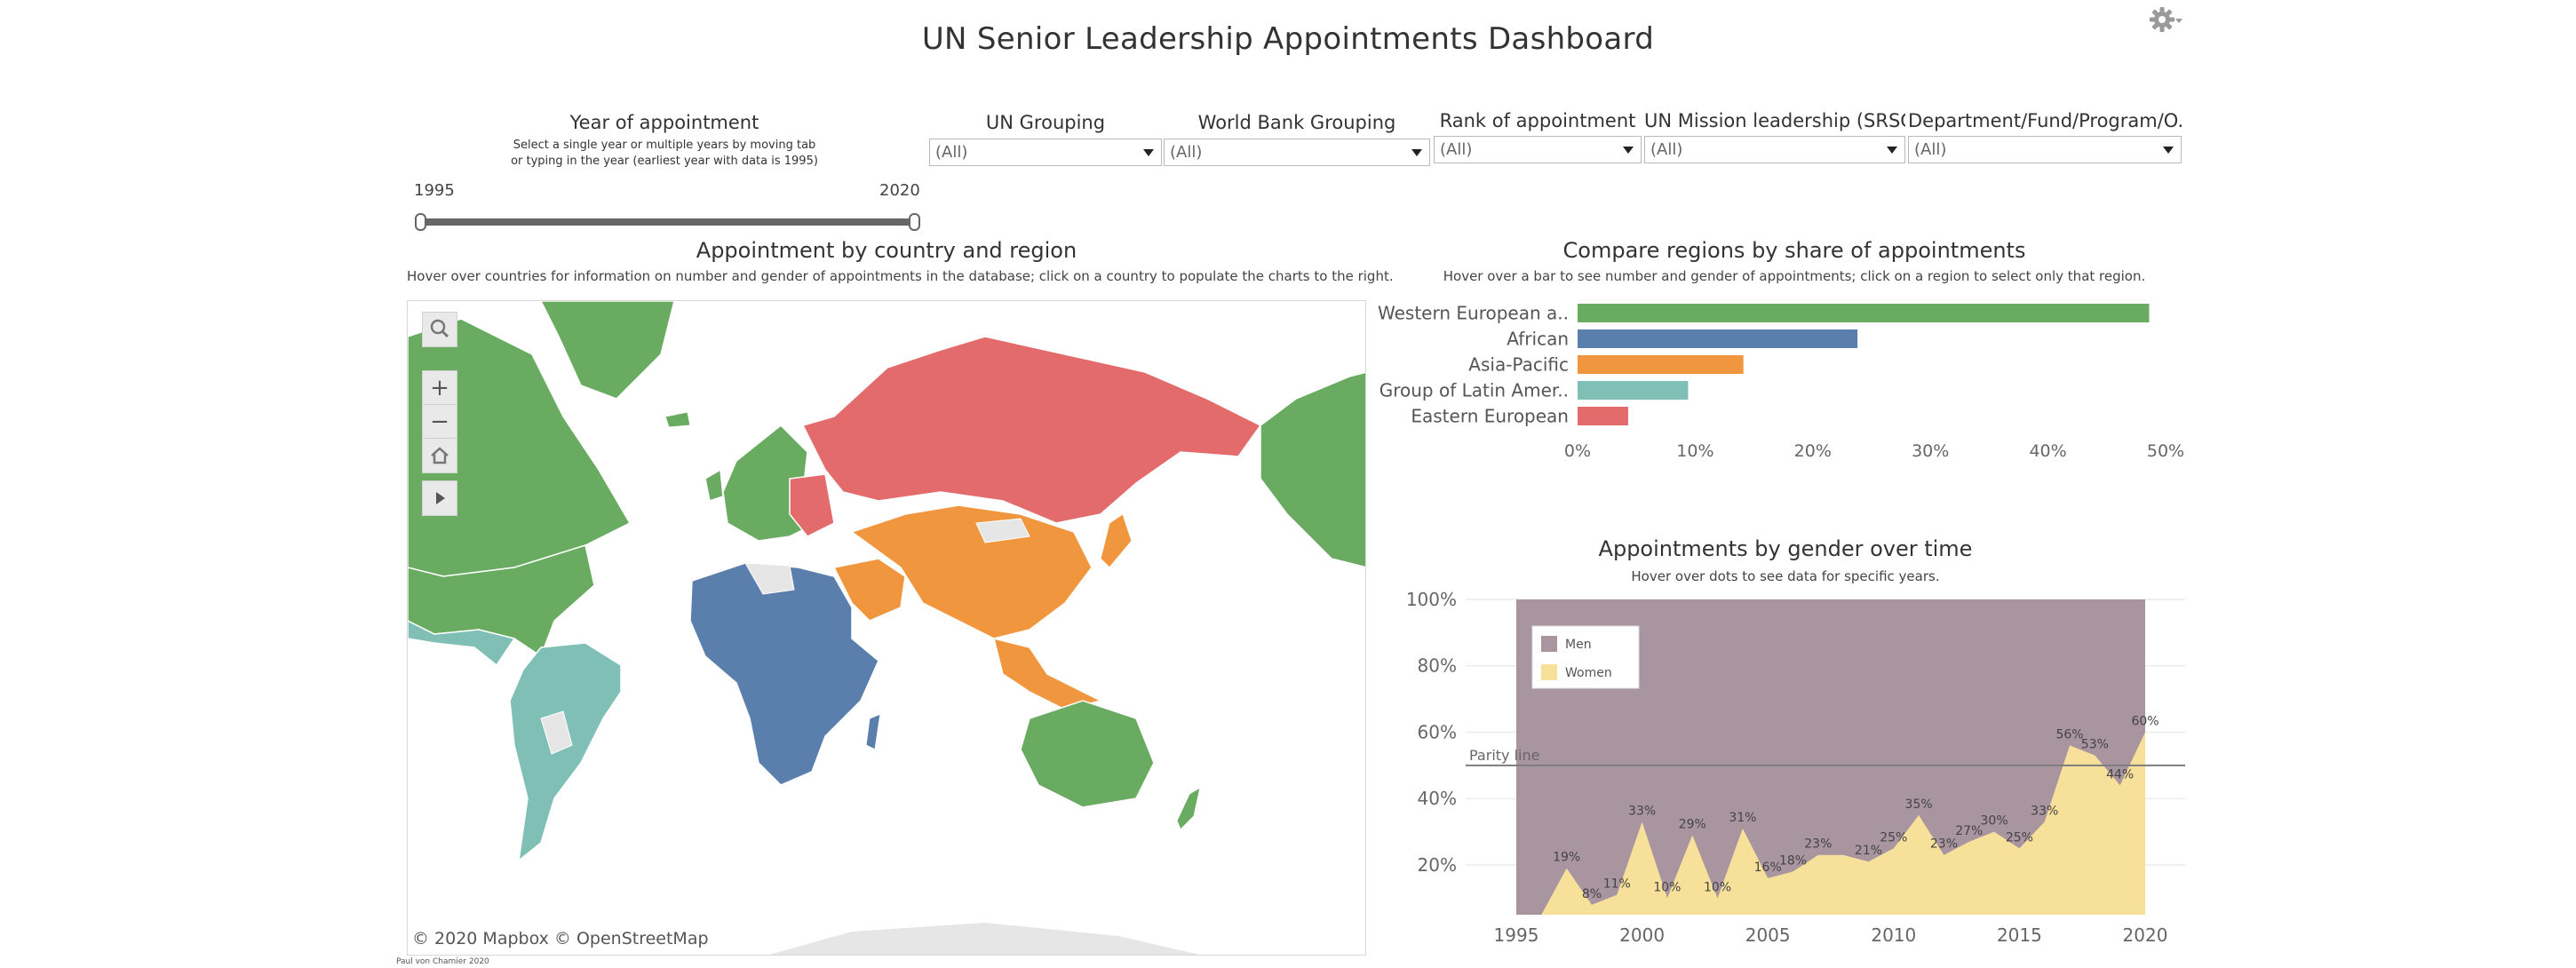 The height and width of the screenshot is (968, 2576). I want to click on un-grouping-value: (All), so click(951, 152).